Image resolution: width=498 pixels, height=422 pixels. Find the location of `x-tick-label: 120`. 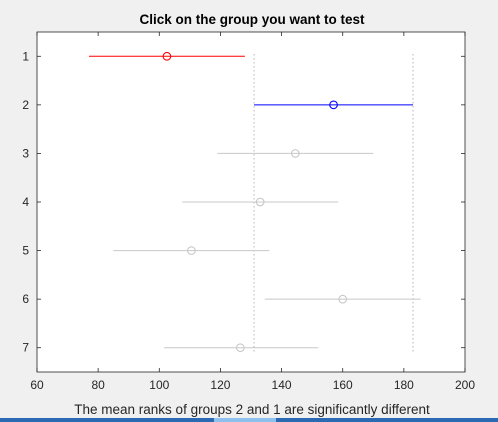

x-tick-label: 120 is located at coordinates (220, 385).